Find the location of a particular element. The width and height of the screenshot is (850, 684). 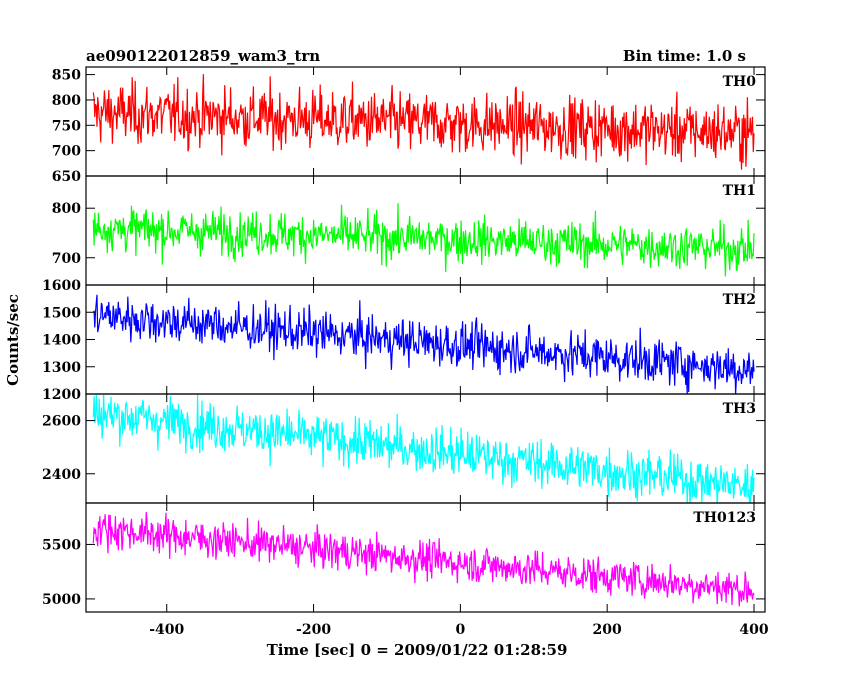

y-tick-label: 1300 is located at coordinates (61, 368).